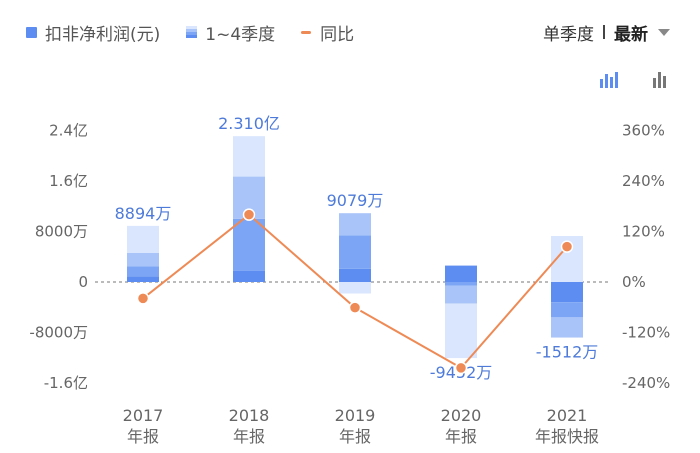 The height and width of the screenshot is (453, 700). What do you see at coordinates (306, 32) in the screenshot?
I see `yoy-swatch-icon` at bounding box center [306, 32].